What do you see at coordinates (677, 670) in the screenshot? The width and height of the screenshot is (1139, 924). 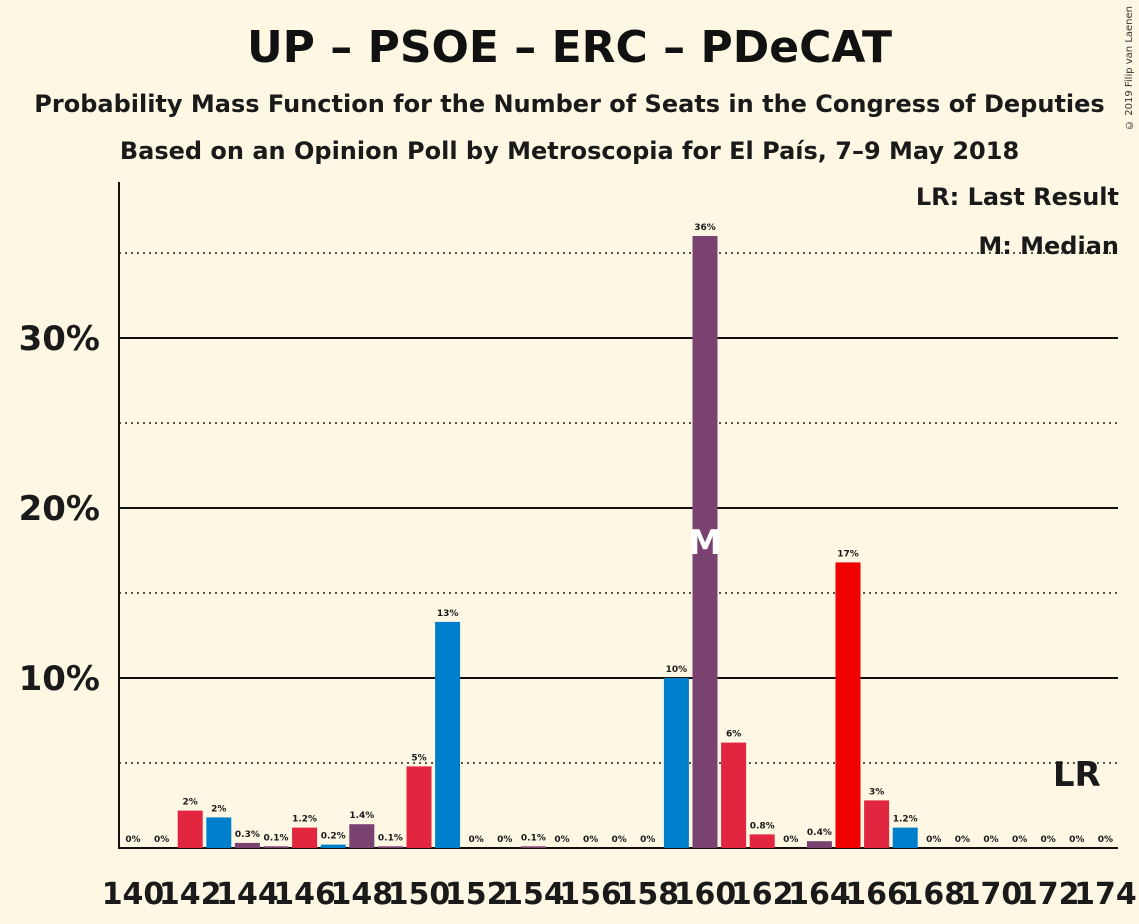 I see `bar-value-label: 10%` at bounding box center [677, 670].